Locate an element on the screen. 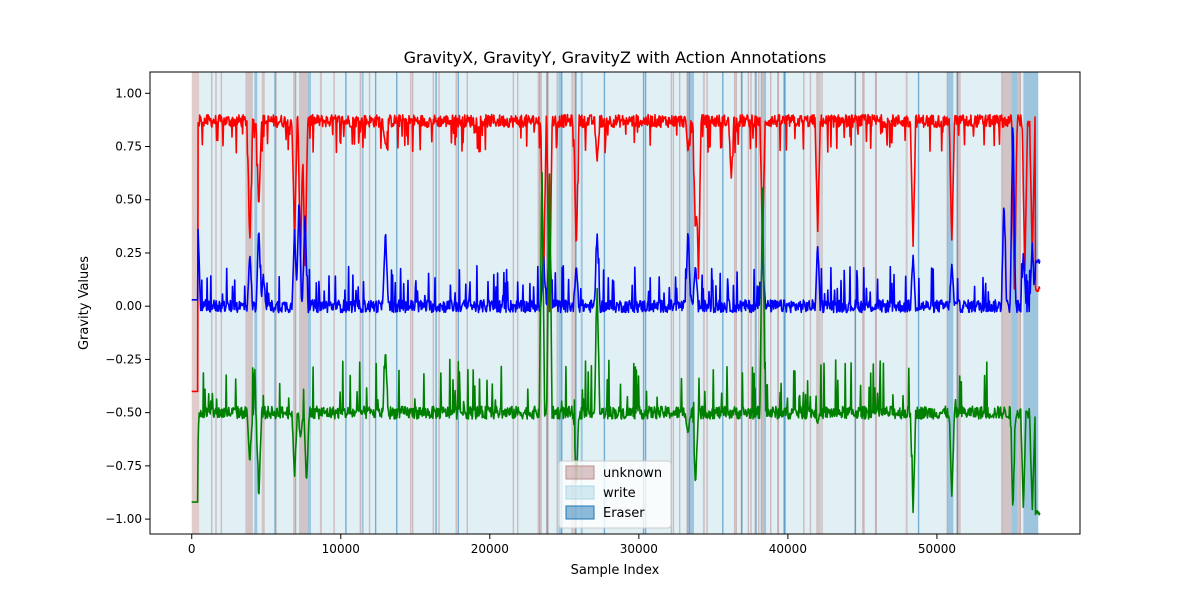  y-tick-label: −0.50 is located at coordinates (123, 413).